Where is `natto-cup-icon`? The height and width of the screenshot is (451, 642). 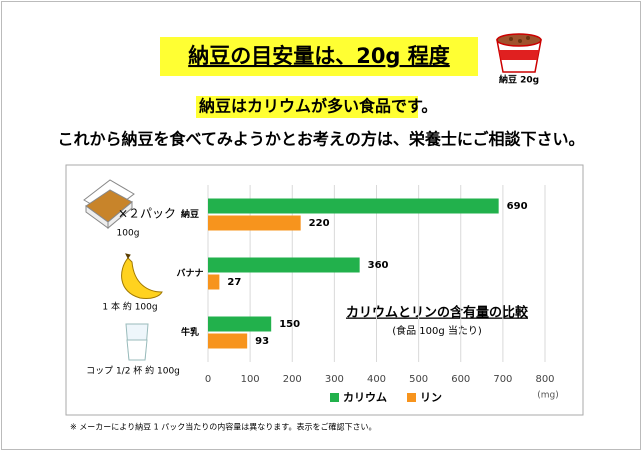
natto-cup-icon is located at coordinates (519, 53).